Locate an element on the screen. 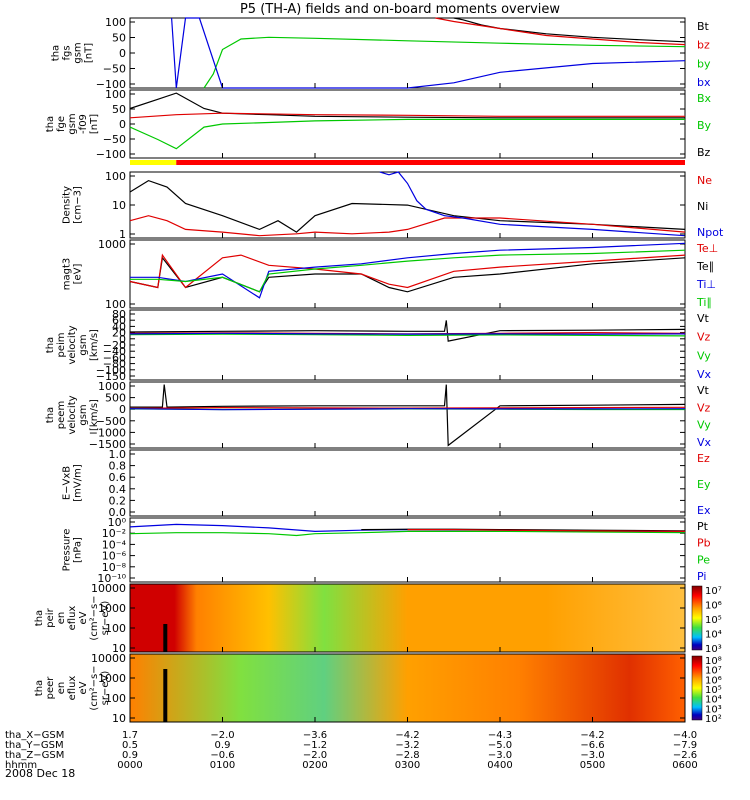 The width and height of the screenshot is (750, 800). y-axis-label: Density is located at coordinates (67, 205).